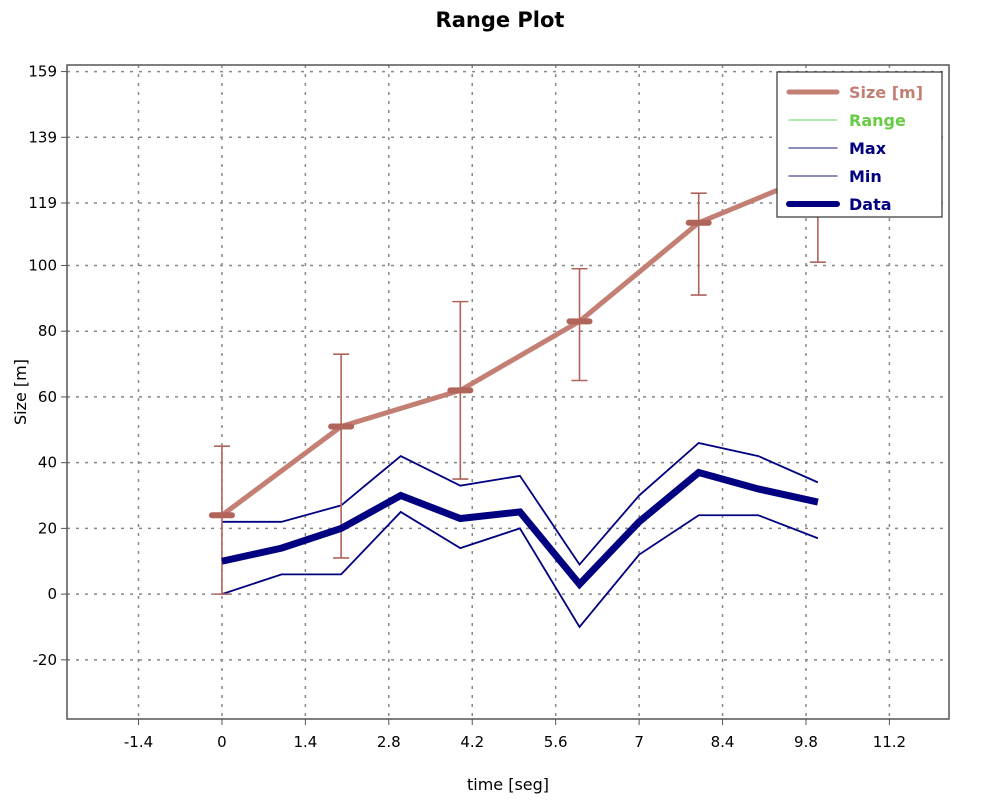 The height and width of the screenshot is (800, 1000). I want to click on x-tick-label: 4.2, so click(472, 742).